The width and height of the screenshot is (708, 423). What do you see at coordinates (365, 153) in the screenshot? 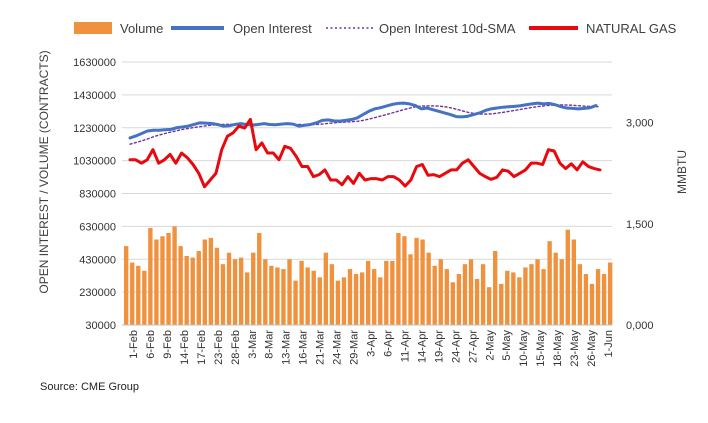
I see `natural-gas-line` at bounding box center [365, 153].